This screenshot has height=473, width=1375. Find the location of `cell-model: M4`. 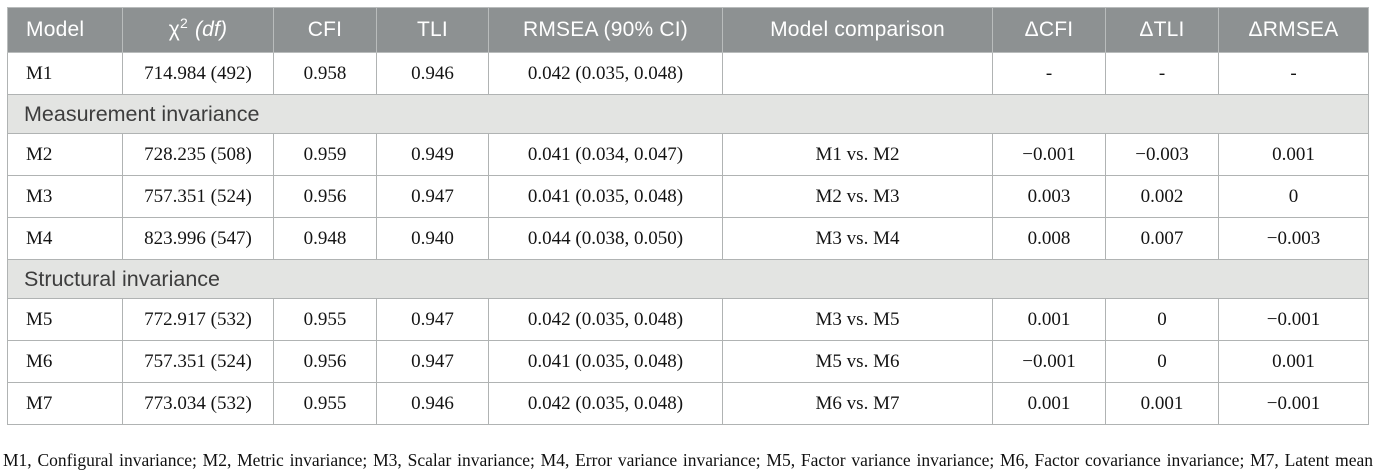

cell-model: M4 is located at coordinates (65, 238).